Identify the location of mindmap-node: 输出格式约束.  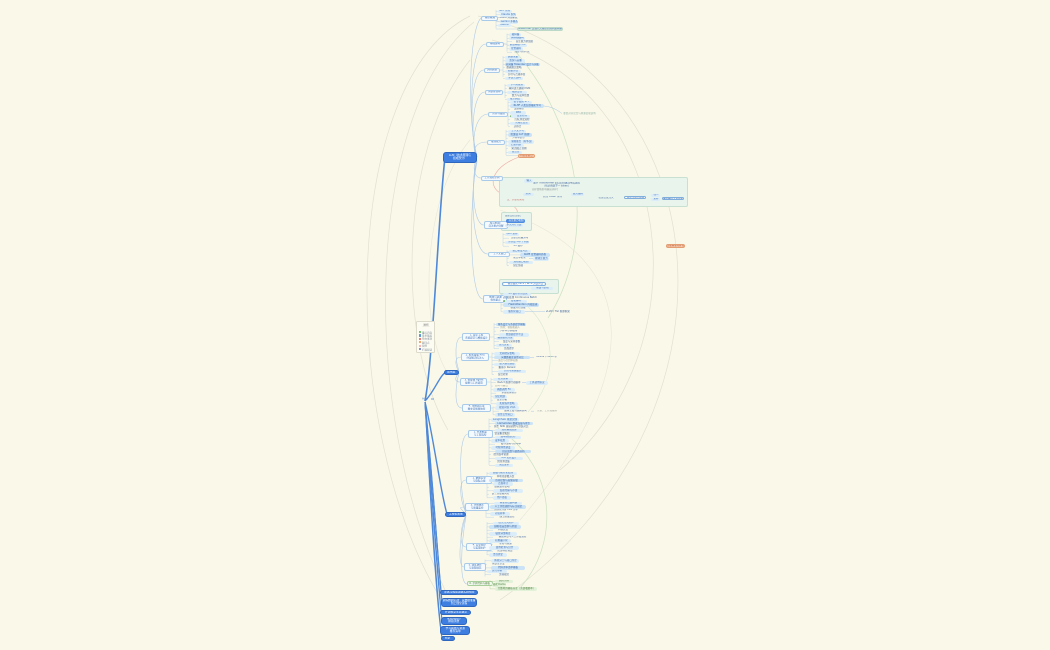
(505, 338).